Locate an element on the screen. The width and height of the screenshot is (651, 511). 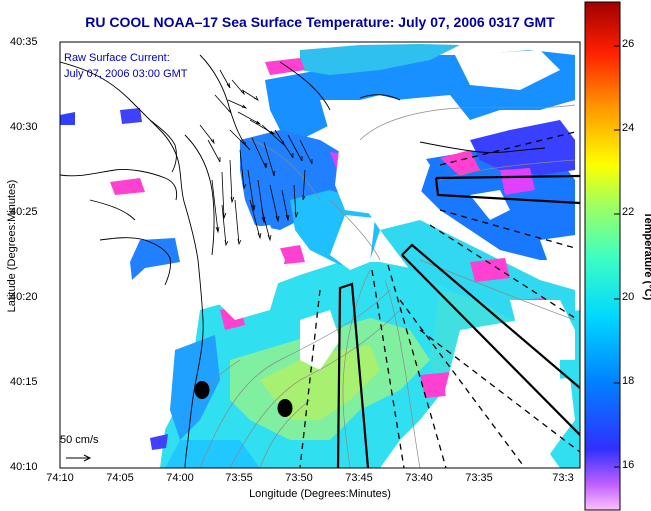
x-tick-label: 73:50 is located at coordinates (299, 478).